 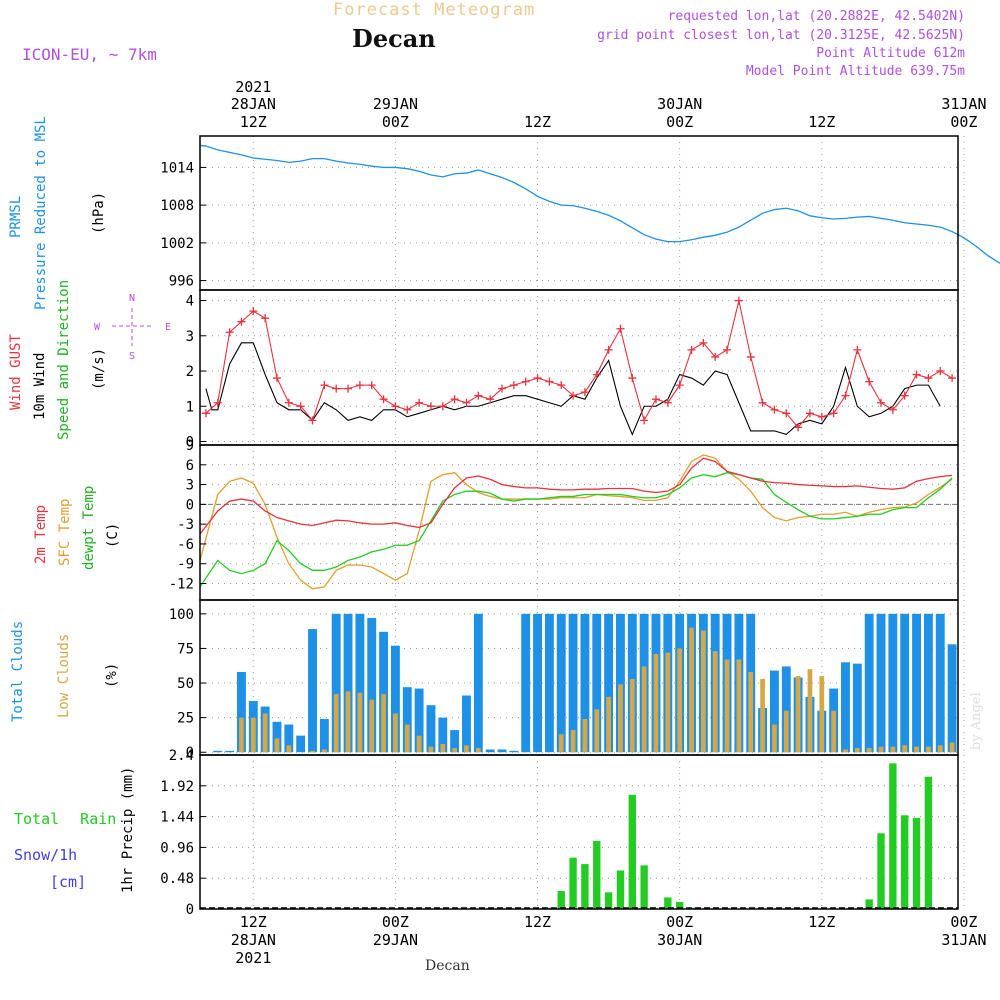 What do you see at coordinates (976, 721) in the screenshot?
I see `watermark: by Angel` at bounding box center [976, 721].